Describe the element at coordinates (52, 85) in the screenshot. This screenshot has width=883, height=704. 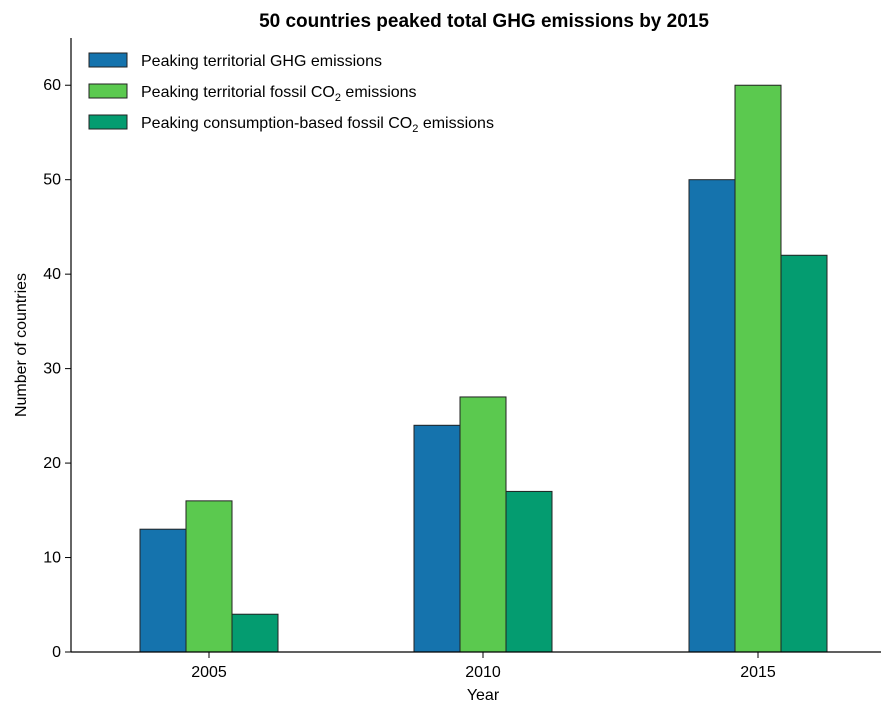
I see `y-tick-label: 60` at that location.